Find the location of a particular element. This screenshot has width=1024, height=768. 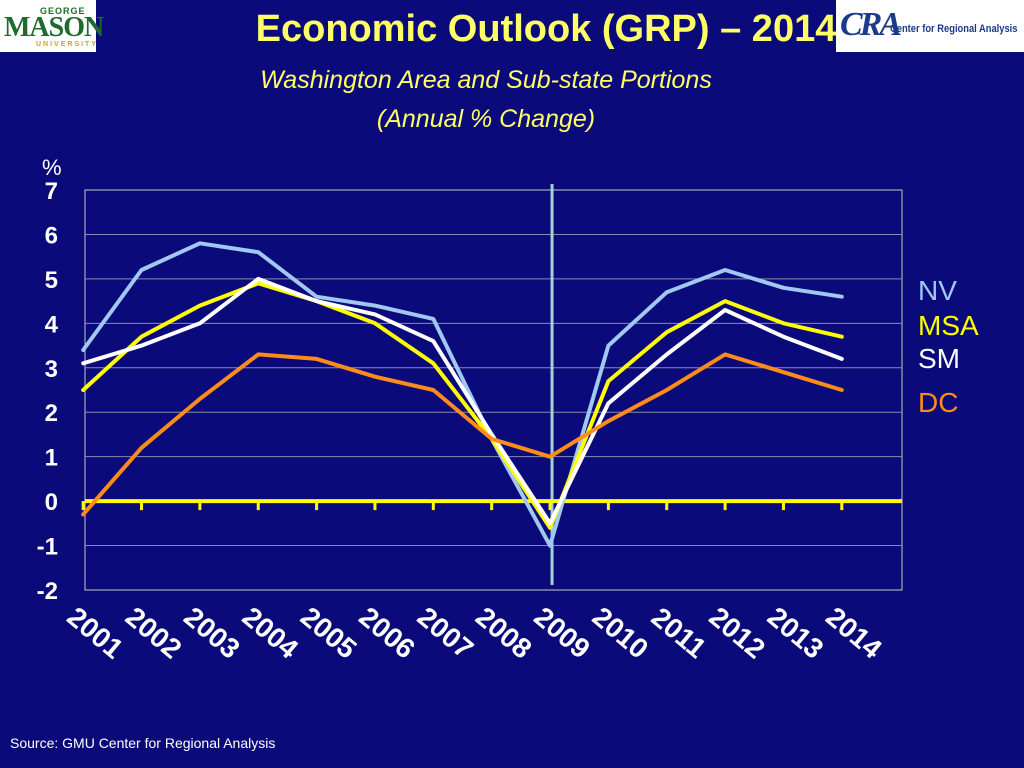

chart-subtitle-1-text: Washington Area and Sub-state Portions is located at coordinates (486, 80).